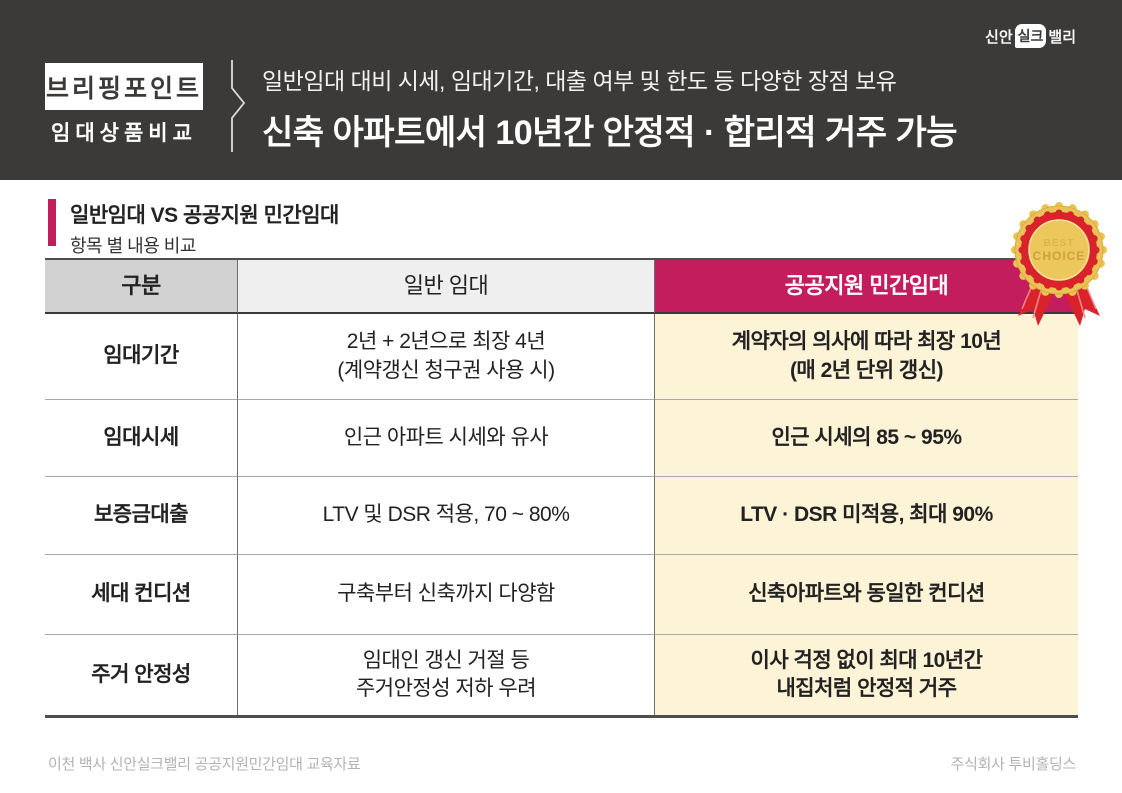  What do you see at coordinates (141, 516) in the screenshot?
I see `row-label-deposit-loan: 보증금대출` at bounding box center [141, 516].